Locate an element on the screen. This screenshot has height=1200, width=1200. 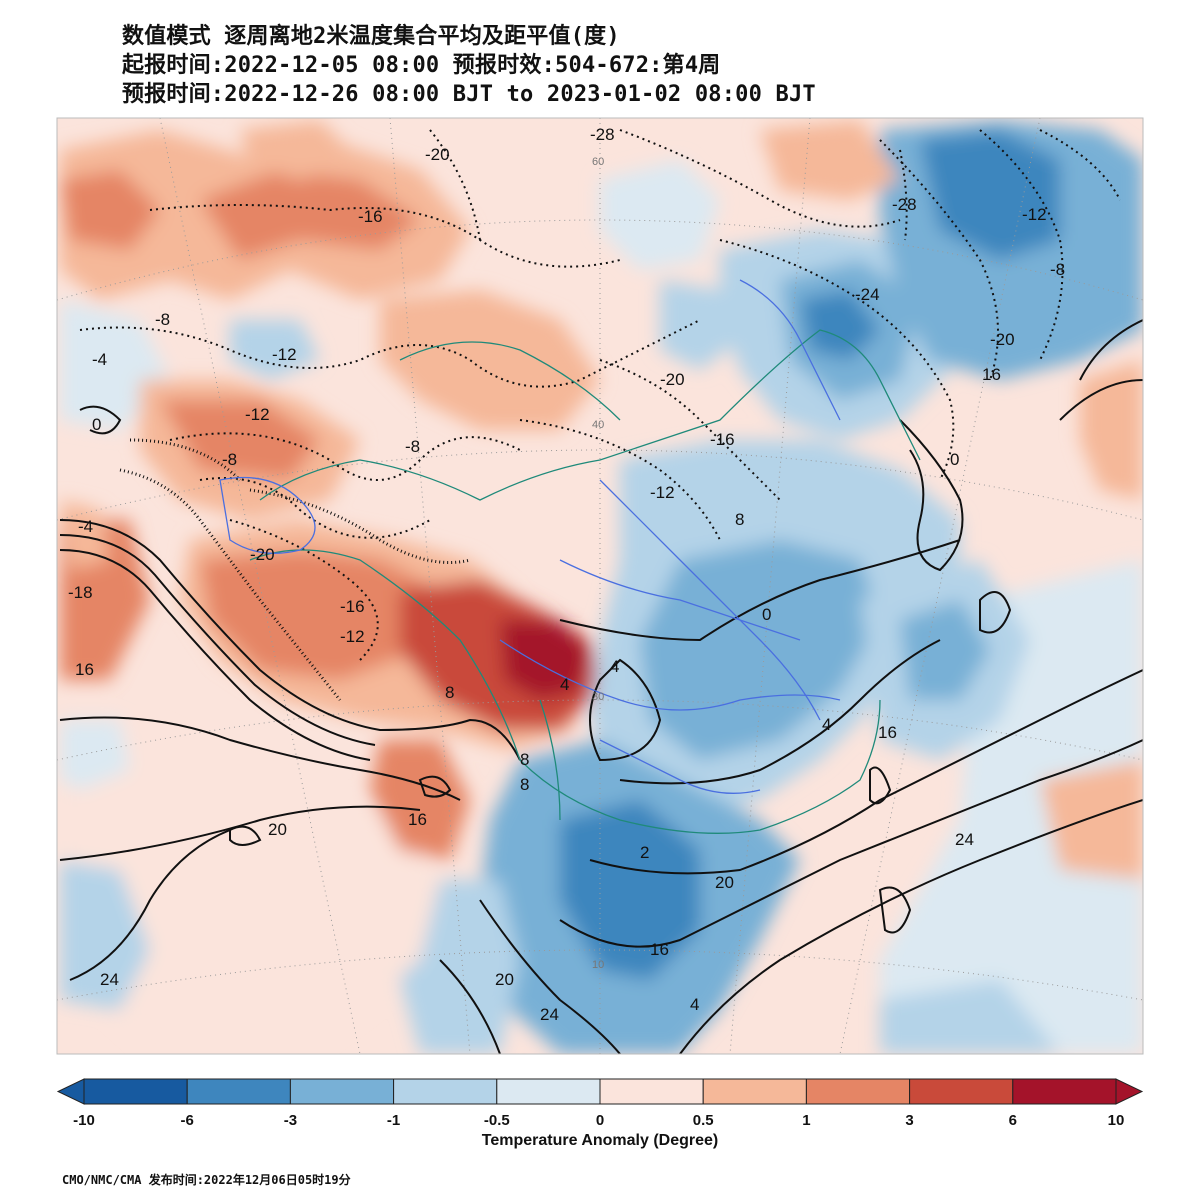
contour-label: 2 is located at coordinates (644, 852).